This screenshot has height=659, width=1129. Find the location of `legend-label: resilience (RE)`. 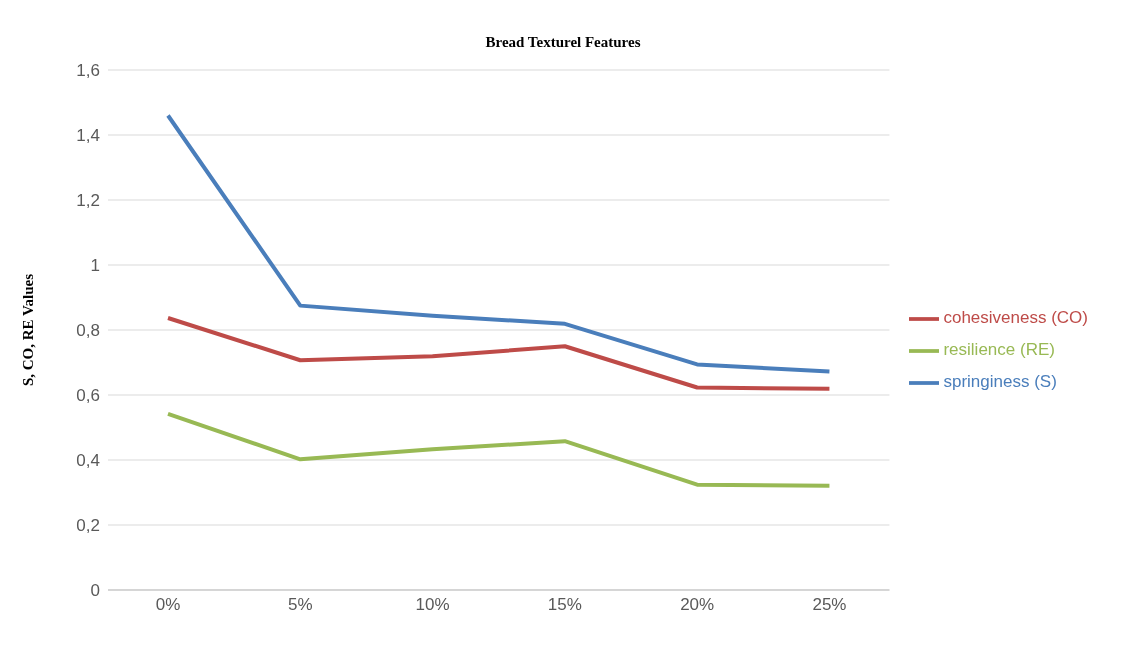

legend-label: resilience (RE) is located at coordinates (999, 349).